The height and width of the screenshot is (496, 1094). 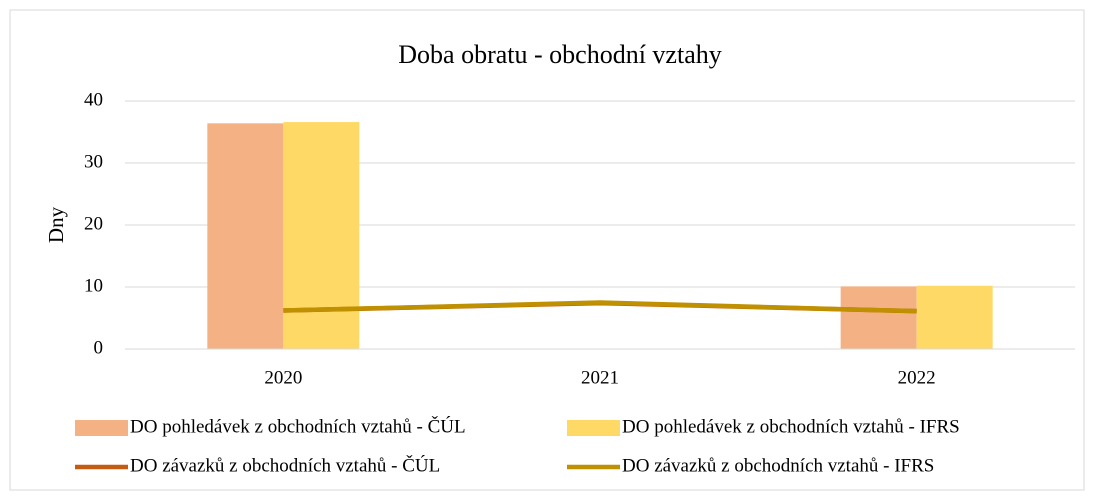 I want to click on y-tick-label: 30, so click(x=93, y=161).